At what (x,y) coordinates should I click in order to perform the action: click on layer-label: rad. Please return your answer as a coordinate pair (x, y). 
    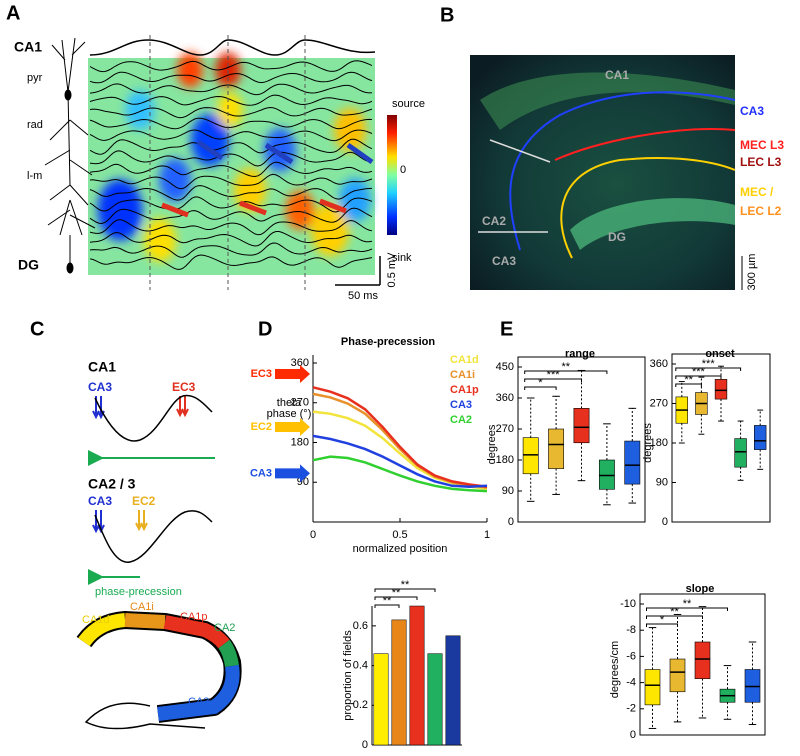
    Looking at the image, I should click on (35, 125).